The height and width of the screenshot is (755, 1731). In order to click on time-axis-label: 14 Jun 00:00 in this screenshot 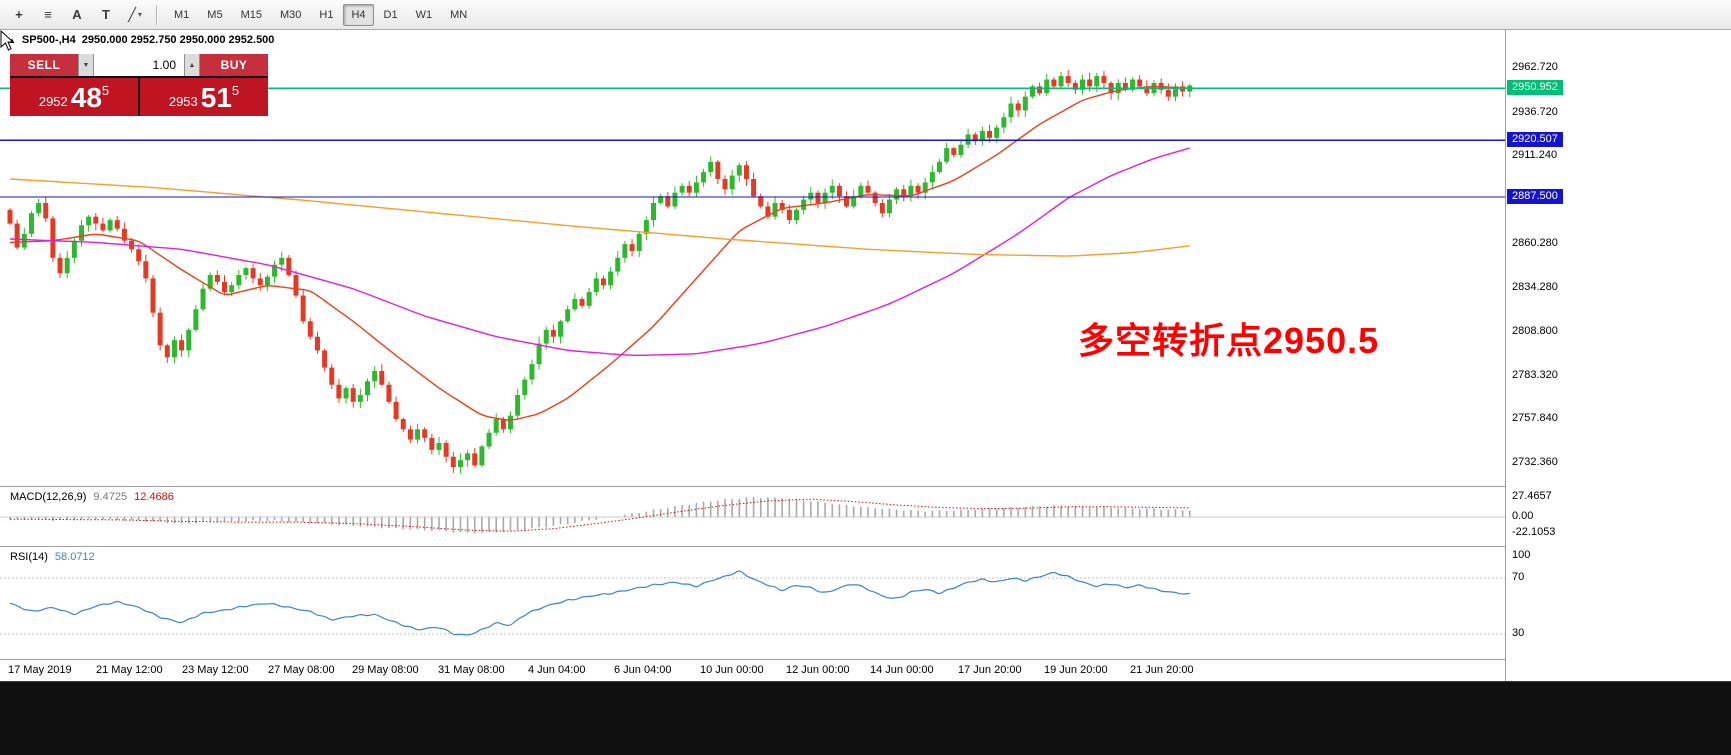, I will do `click(902, 670)`.